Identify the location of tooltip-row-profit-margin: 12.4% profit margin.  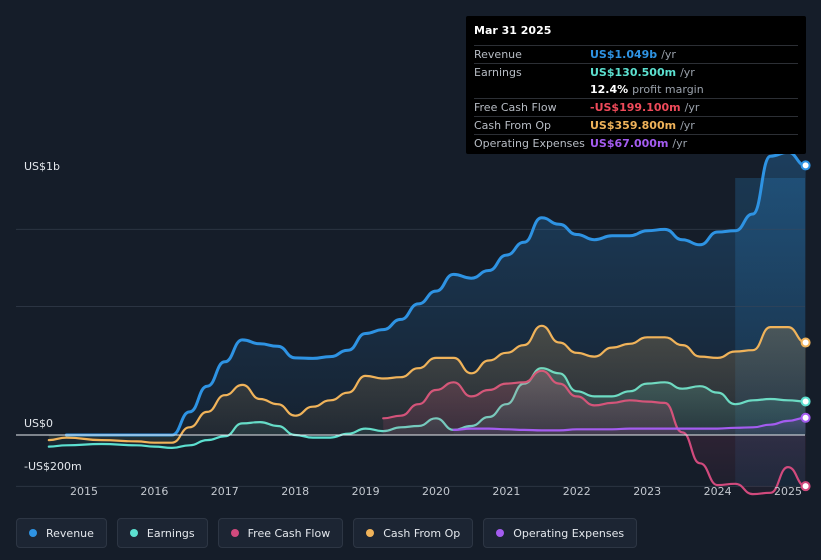
(636, 90).